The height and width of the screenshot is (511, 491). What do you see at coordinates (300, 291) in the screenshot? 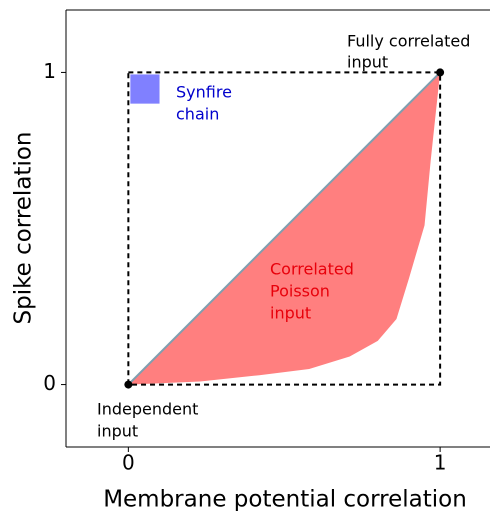
I see `area-label: Poisson` at bounding box center [300, 291].